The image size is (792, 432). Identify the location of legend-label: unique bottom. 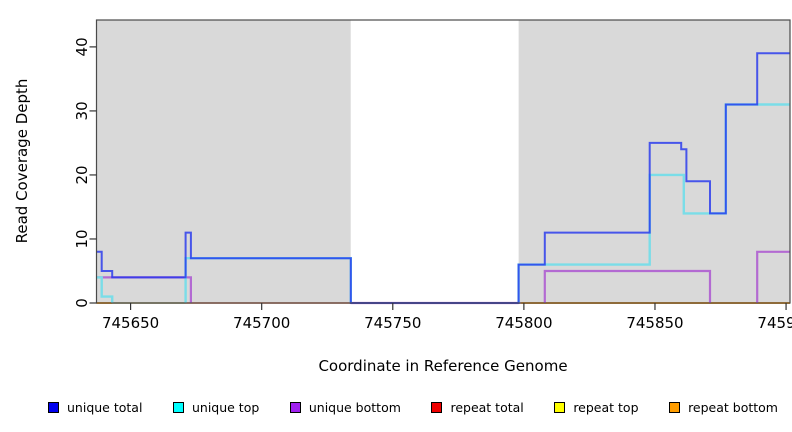
(354, 407).